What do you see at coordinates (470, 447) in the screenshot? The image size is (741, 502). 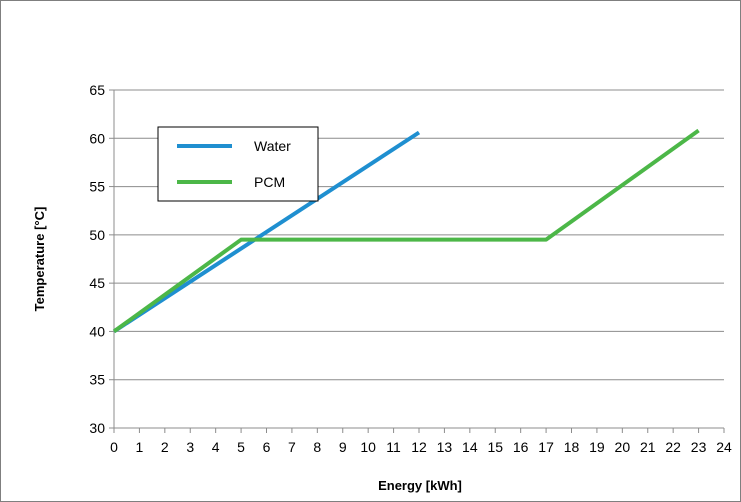 I see `x-tick-label: 14` at bounding box center [470, 447].